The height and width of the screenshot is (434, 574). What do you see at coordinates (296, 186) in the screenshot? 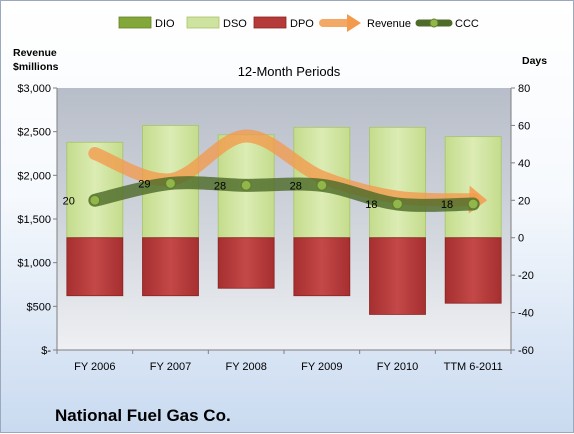
I see `ccc-label-3: 28` at bounding box center [296, 186].